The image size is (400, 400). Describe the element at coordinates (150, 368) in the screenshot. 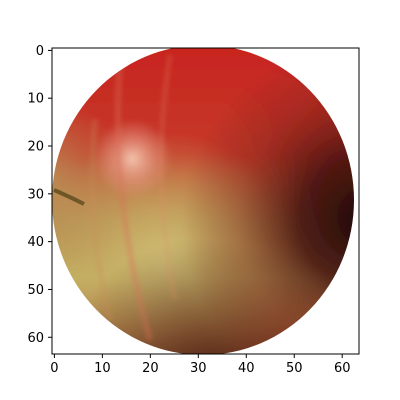

I see `x-tick-label: 20` at that location.